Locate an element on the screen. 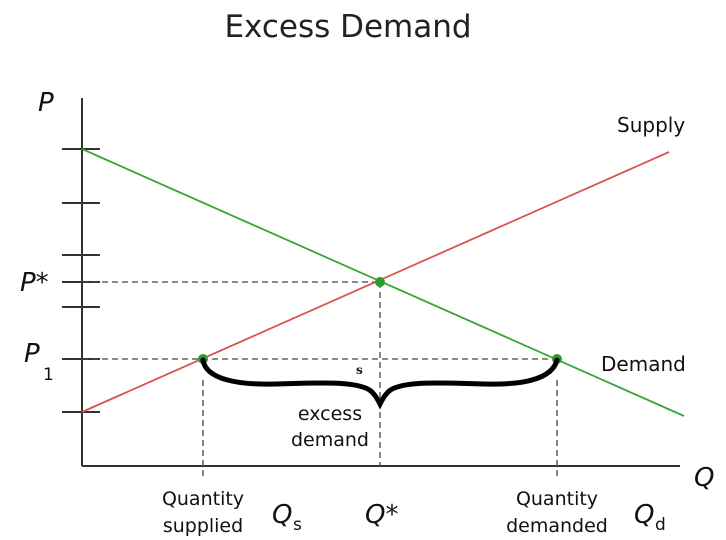 Image resolution: width=726 pixels, height=540 pixels. qd-label: Q is located at coordinates (644, 515).